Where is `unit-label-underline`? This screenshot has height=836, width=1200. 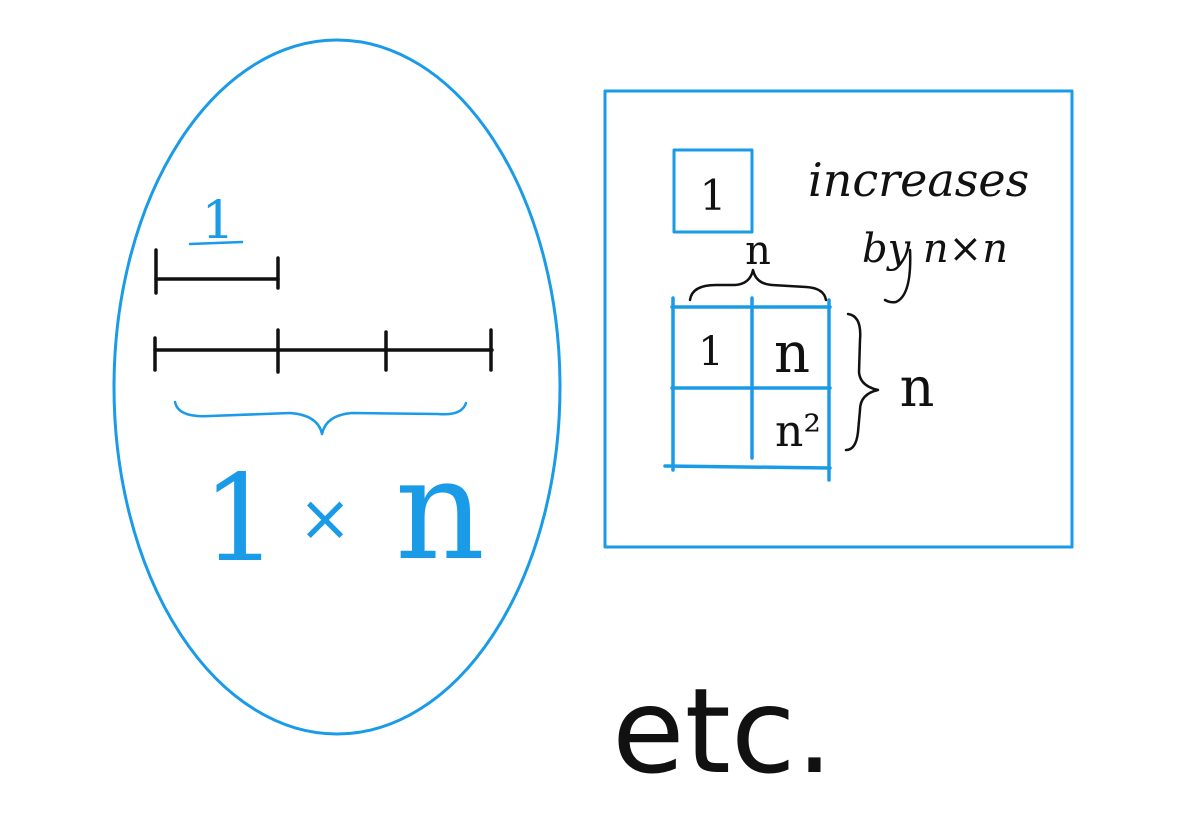 unit-label-underline is located at coordinates (216, 243).